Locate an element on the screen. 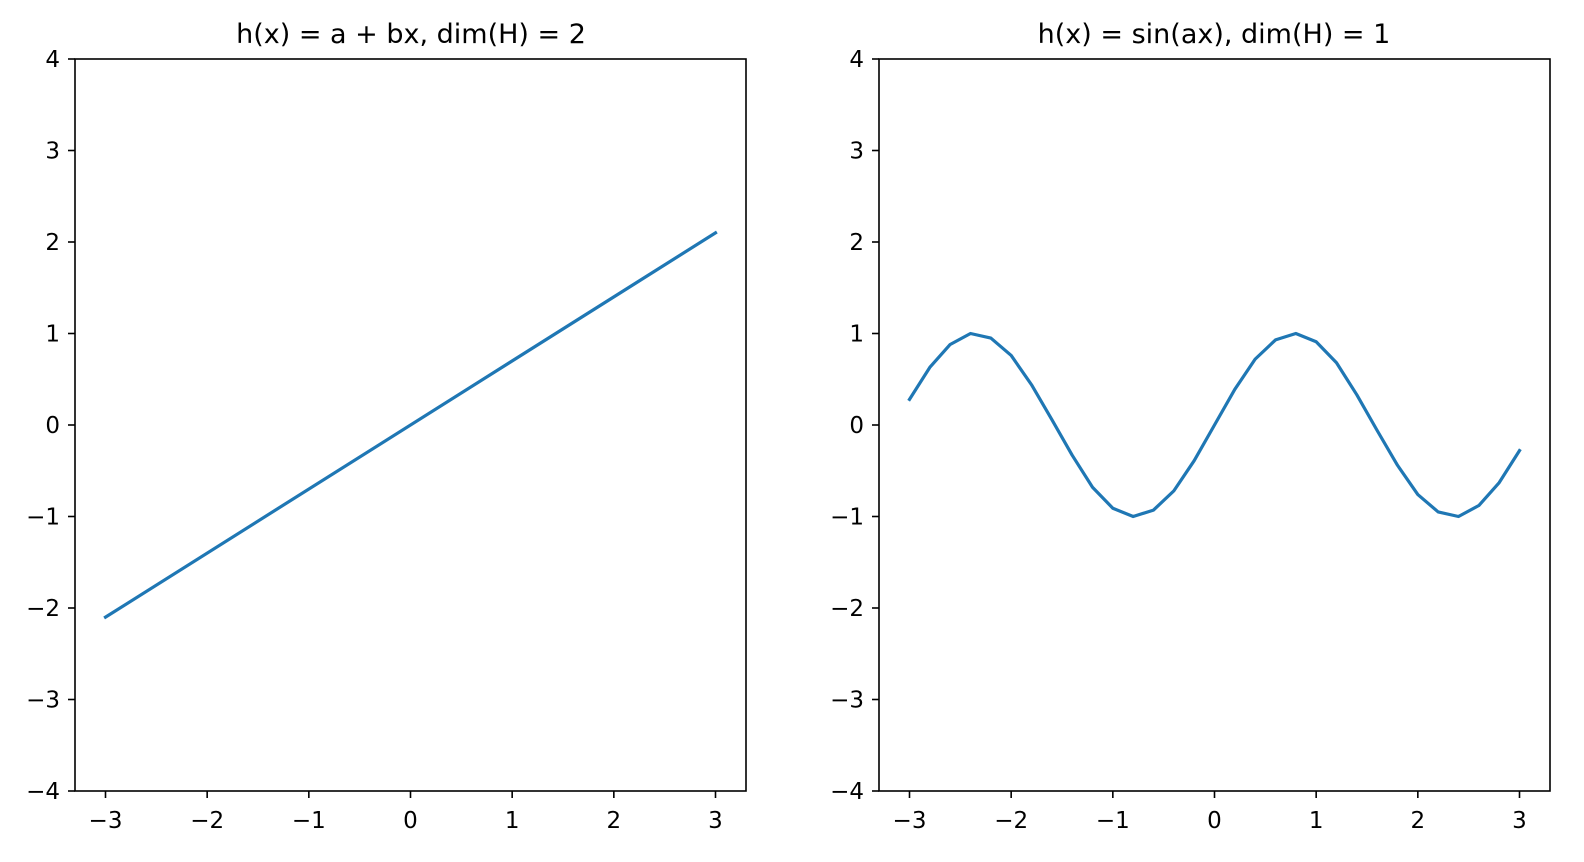 This screenshot has width=1584, height=862. series-group is located at coordinates (1214, 425).